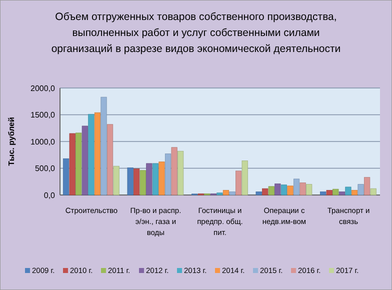 This screenshot has width=392, height=290. Describe the element at coordinates (196, 33) in the screenshot. I see `chart-title: Объем отгруженных товаров собственного производства, выполненных работ и услуг собственными силами организаций в разрезе видов экономической деятельности` at that location.